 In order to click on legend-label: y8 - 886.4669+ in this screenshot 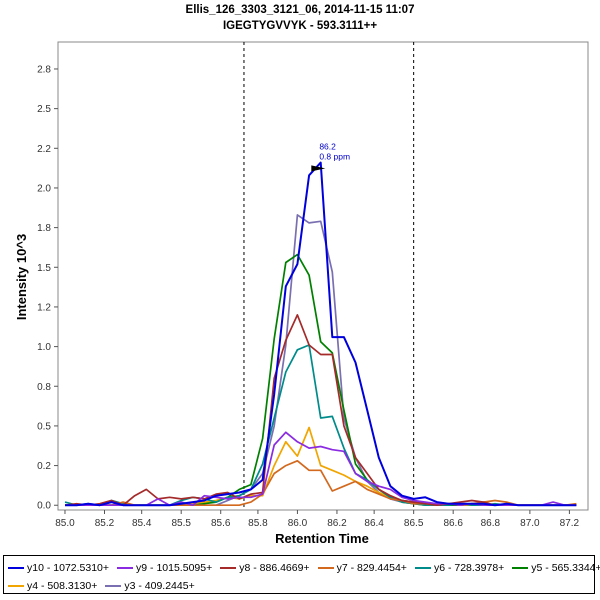, I will do `click(274, 568)`.